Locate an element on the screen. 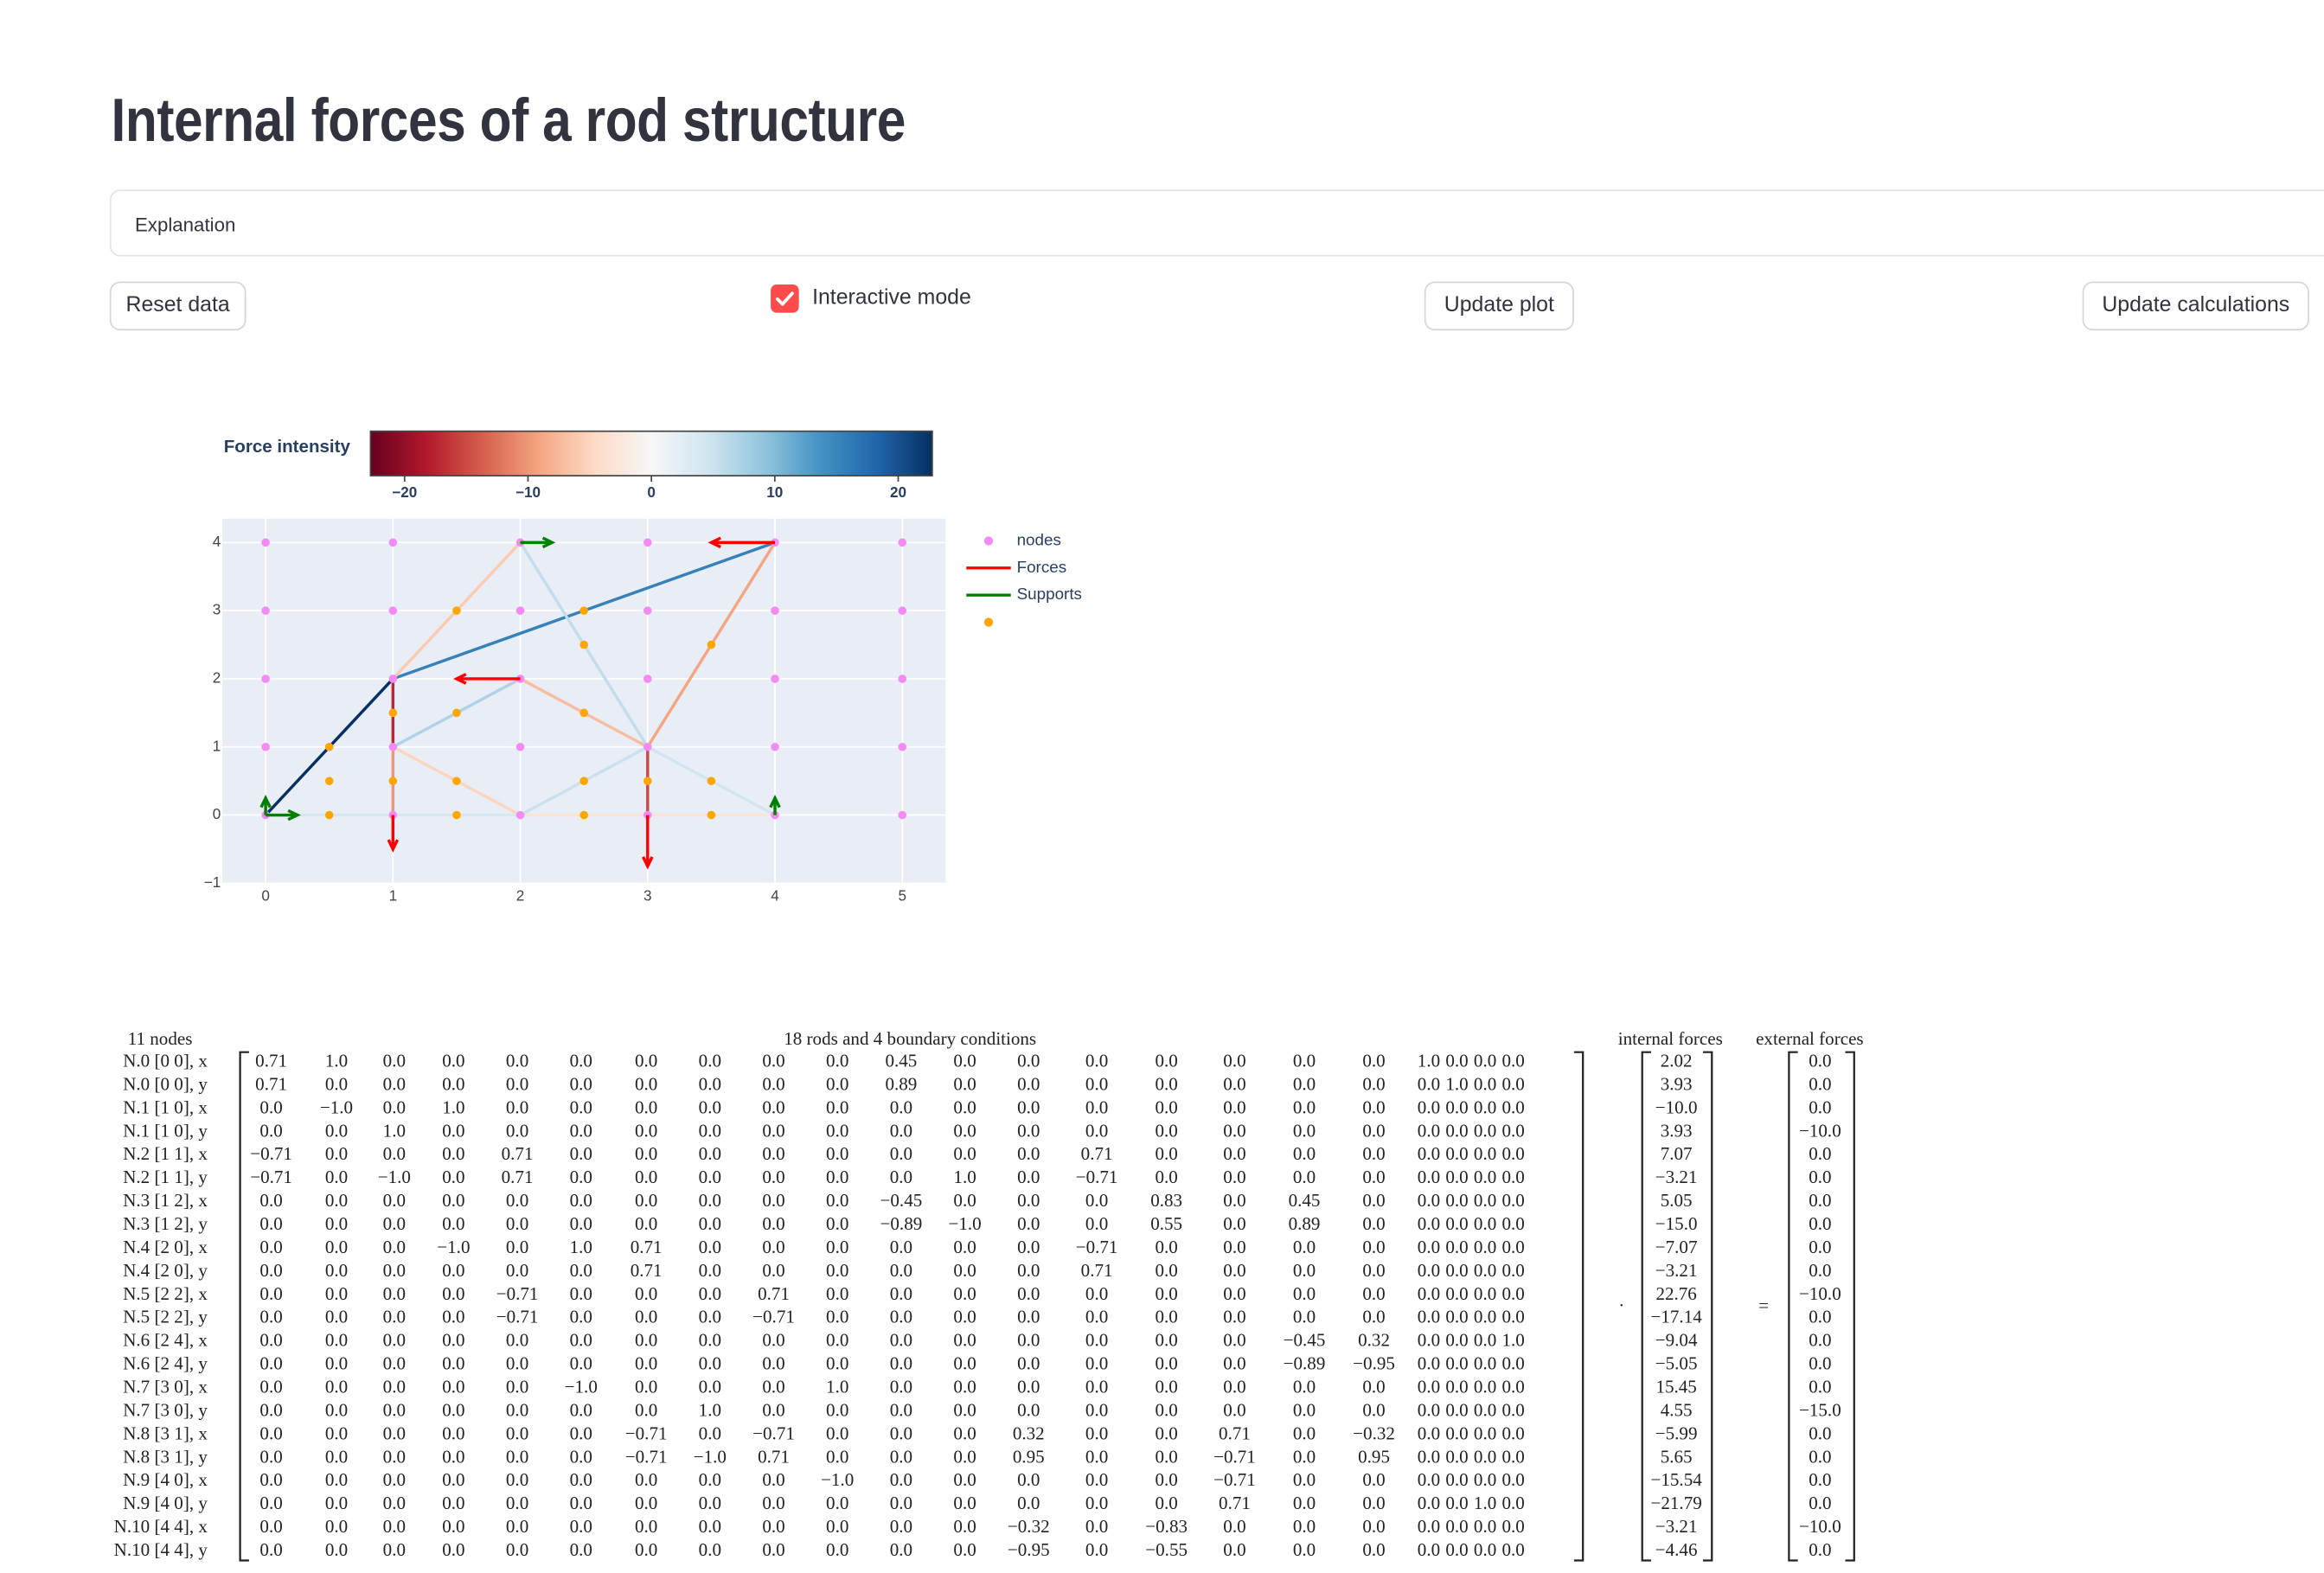 The image size is (2324, 1573). row-label: N.4 [2 0], y is located at coordinates (165, 1270).